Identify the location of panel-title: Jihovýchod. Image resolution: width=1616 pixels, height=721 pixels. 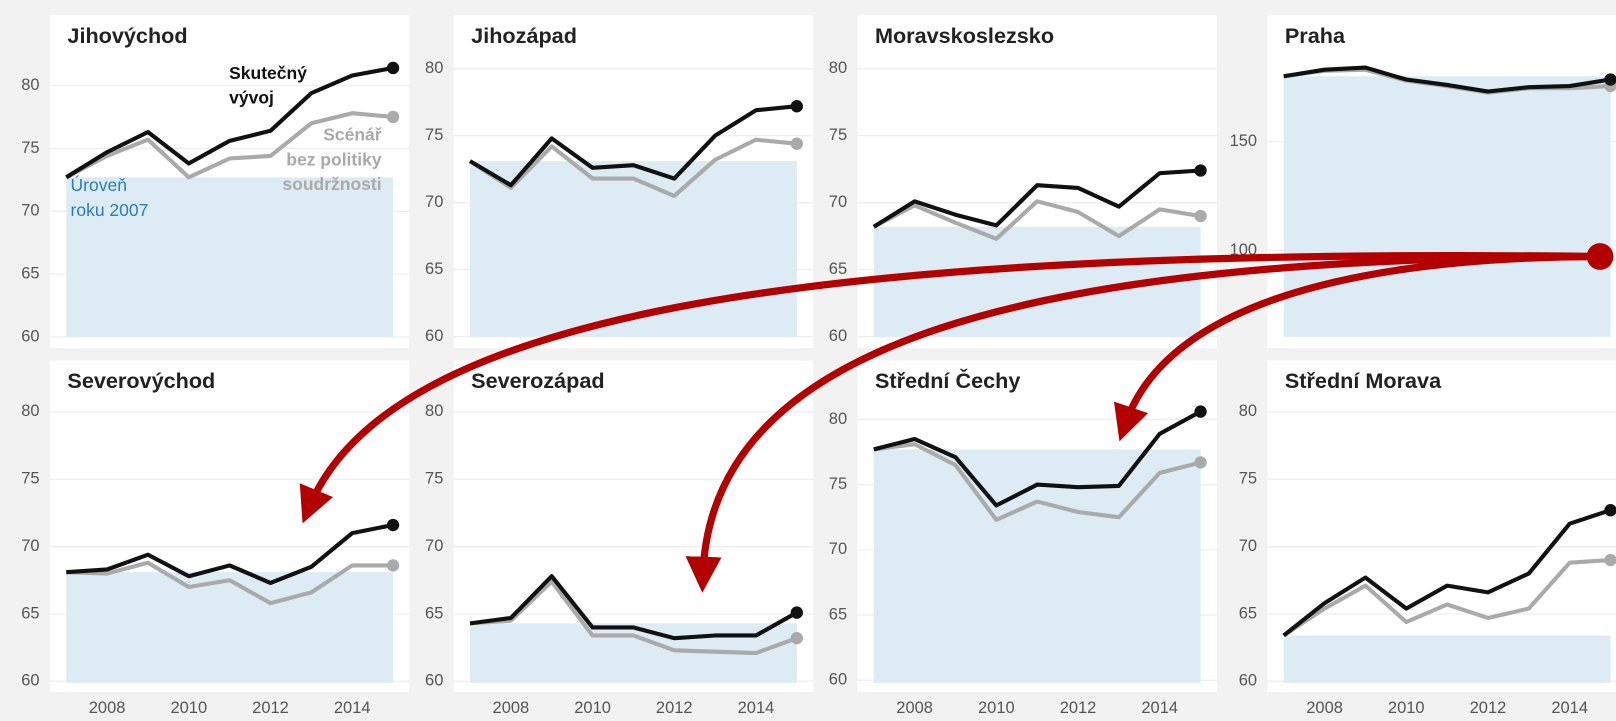
(127, 35).